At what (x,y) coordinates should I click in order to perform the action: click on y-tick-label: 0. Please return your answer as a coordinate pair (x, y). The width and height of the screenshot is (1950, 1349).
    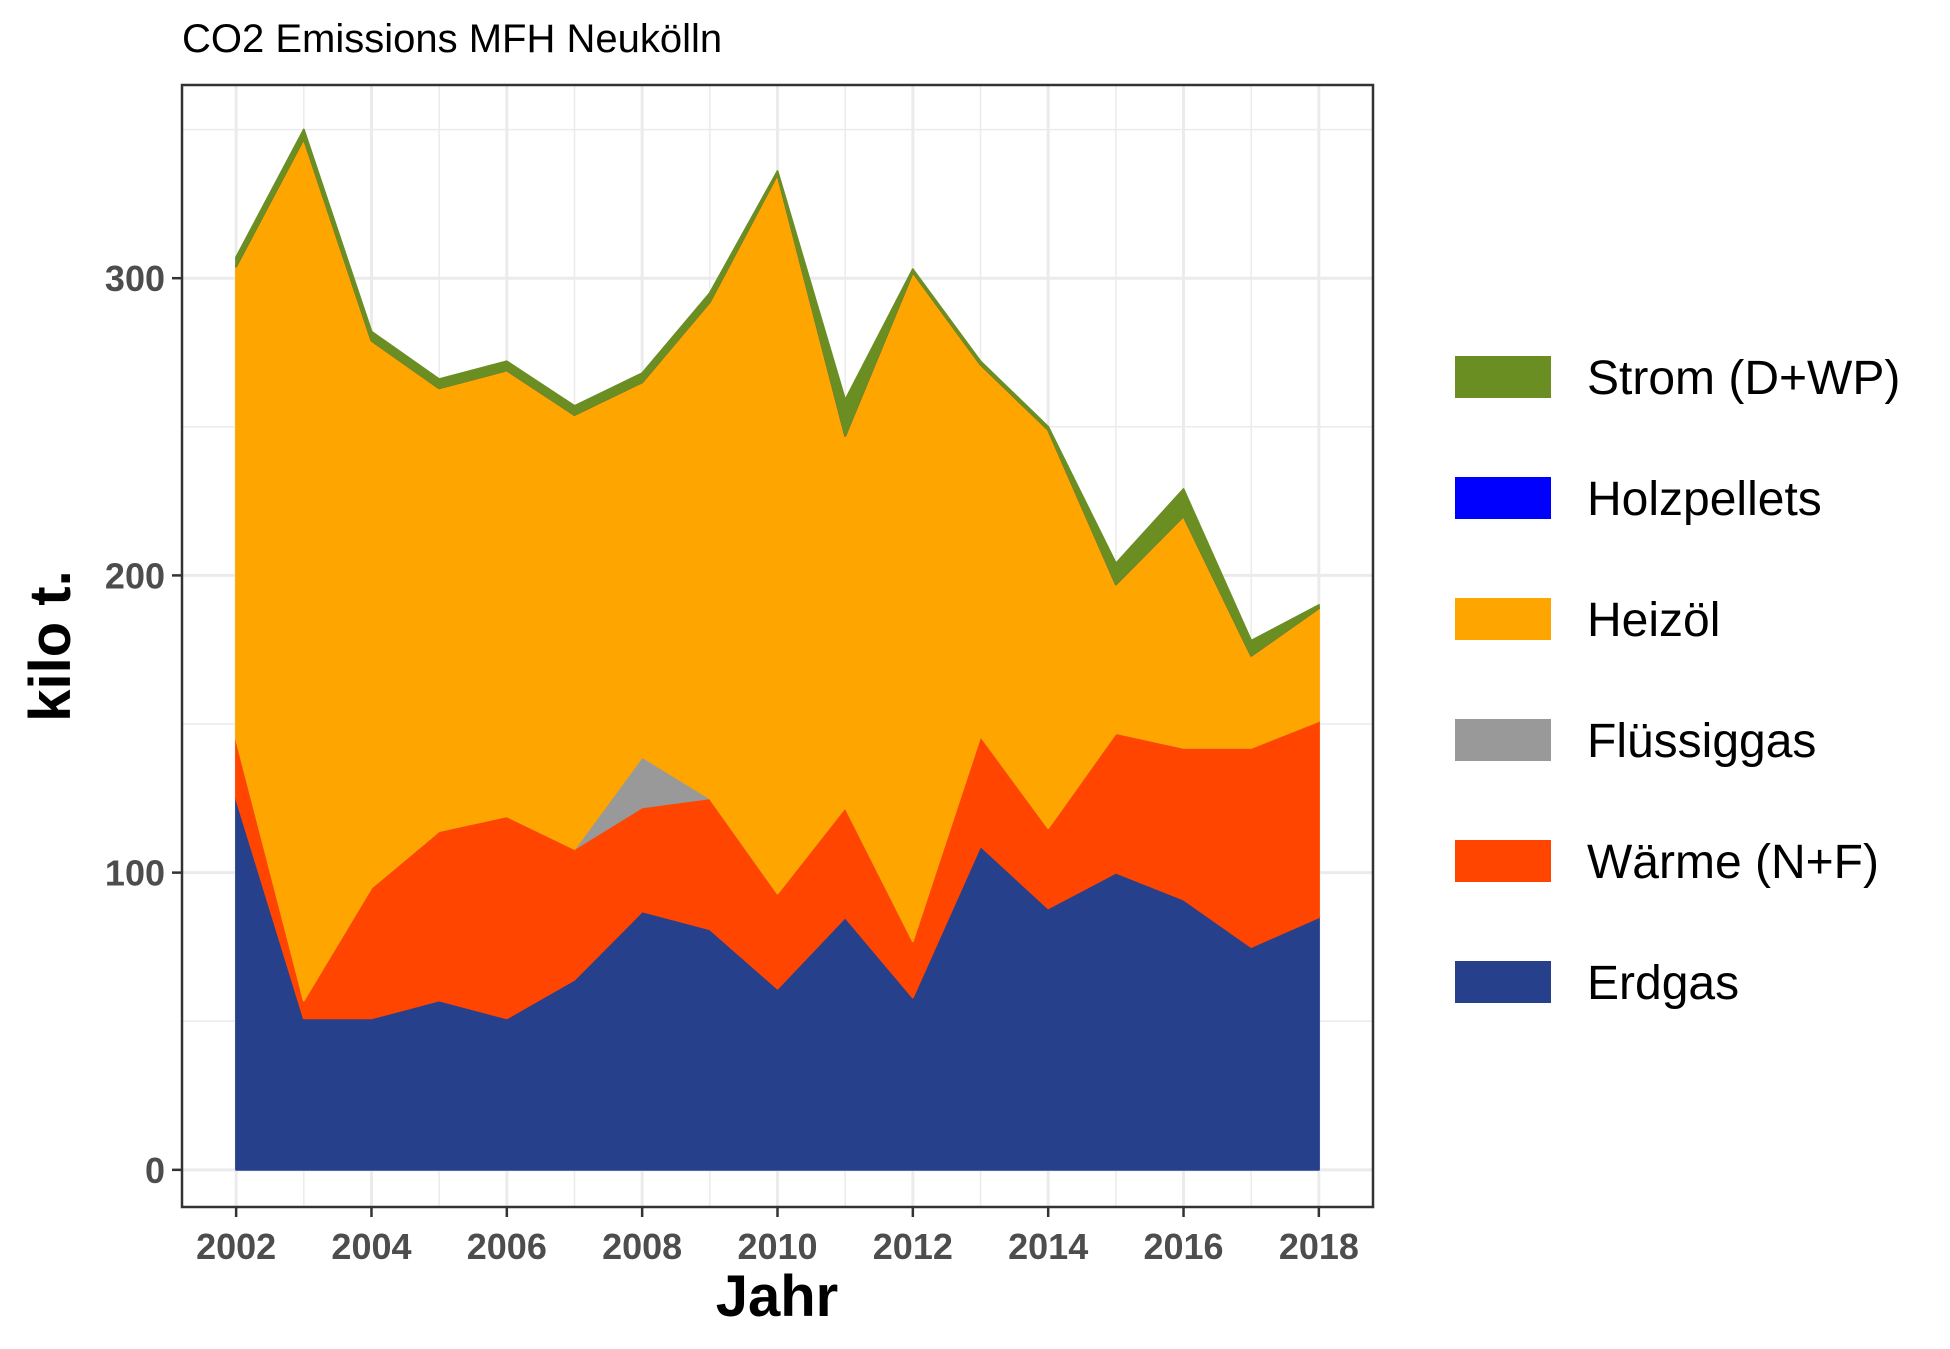
    Looking at the image, I should click on (155, 1170).